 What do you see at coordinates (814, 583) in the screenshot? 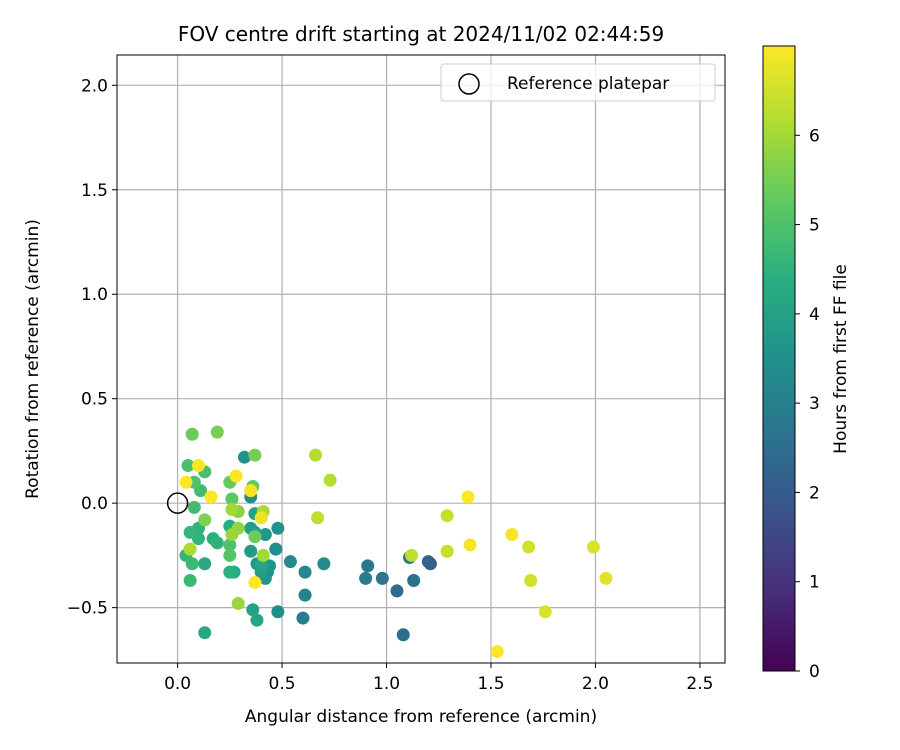
I see `colorbar-tick-label: 1` at bounding box center [814, 583].